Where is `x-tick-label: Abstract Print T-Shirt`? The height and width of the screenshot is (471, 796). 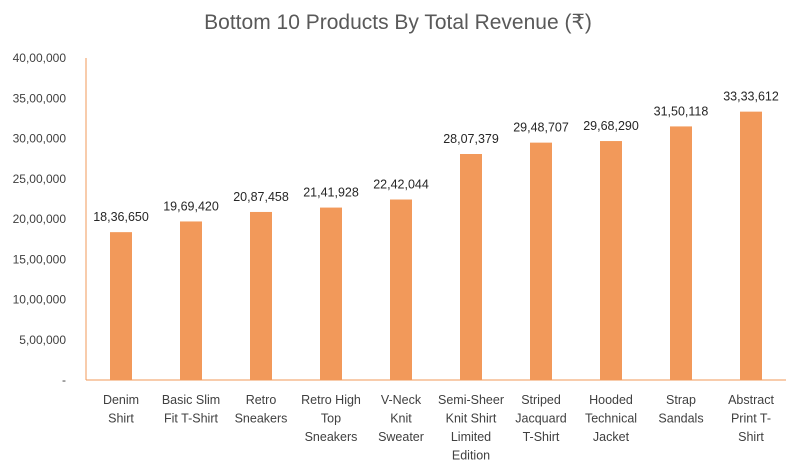 x-tick-label: Abstract Print T-Shirt is located at coordinates (751, 418).